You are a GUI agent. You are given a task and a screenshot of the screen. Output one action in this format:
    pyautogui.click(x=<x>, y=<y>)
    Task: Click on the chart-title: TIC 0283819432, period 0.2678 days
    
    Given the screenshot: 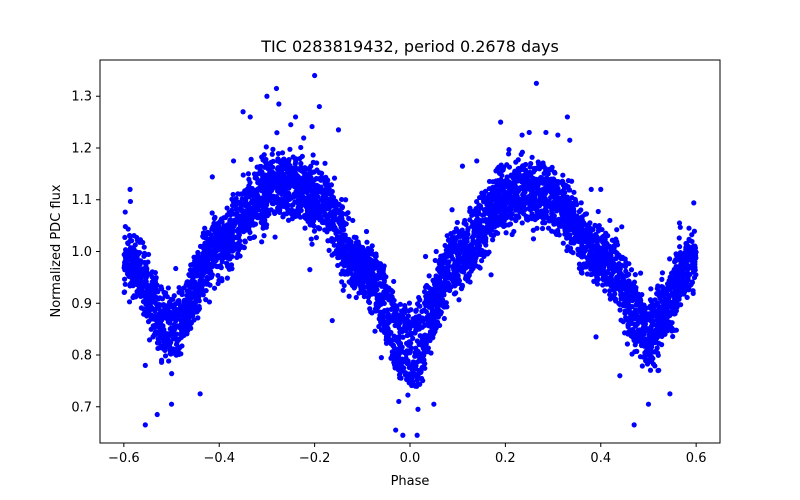 What is the action you would take?
    pyautogui.click(x=409, y=46)
    